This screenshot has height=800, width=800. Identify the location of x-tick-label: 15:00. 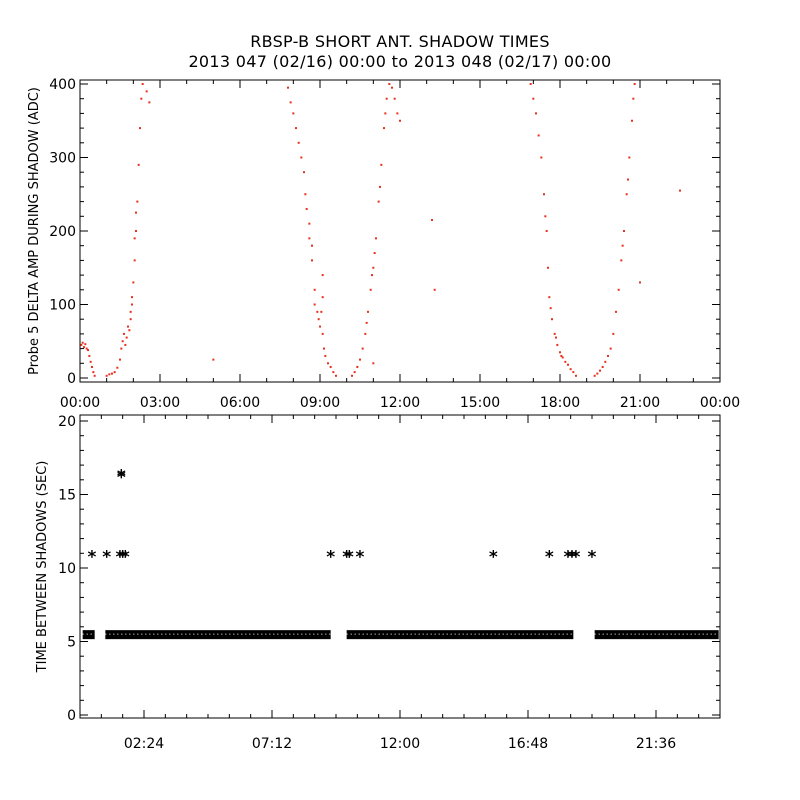
(480, 403).